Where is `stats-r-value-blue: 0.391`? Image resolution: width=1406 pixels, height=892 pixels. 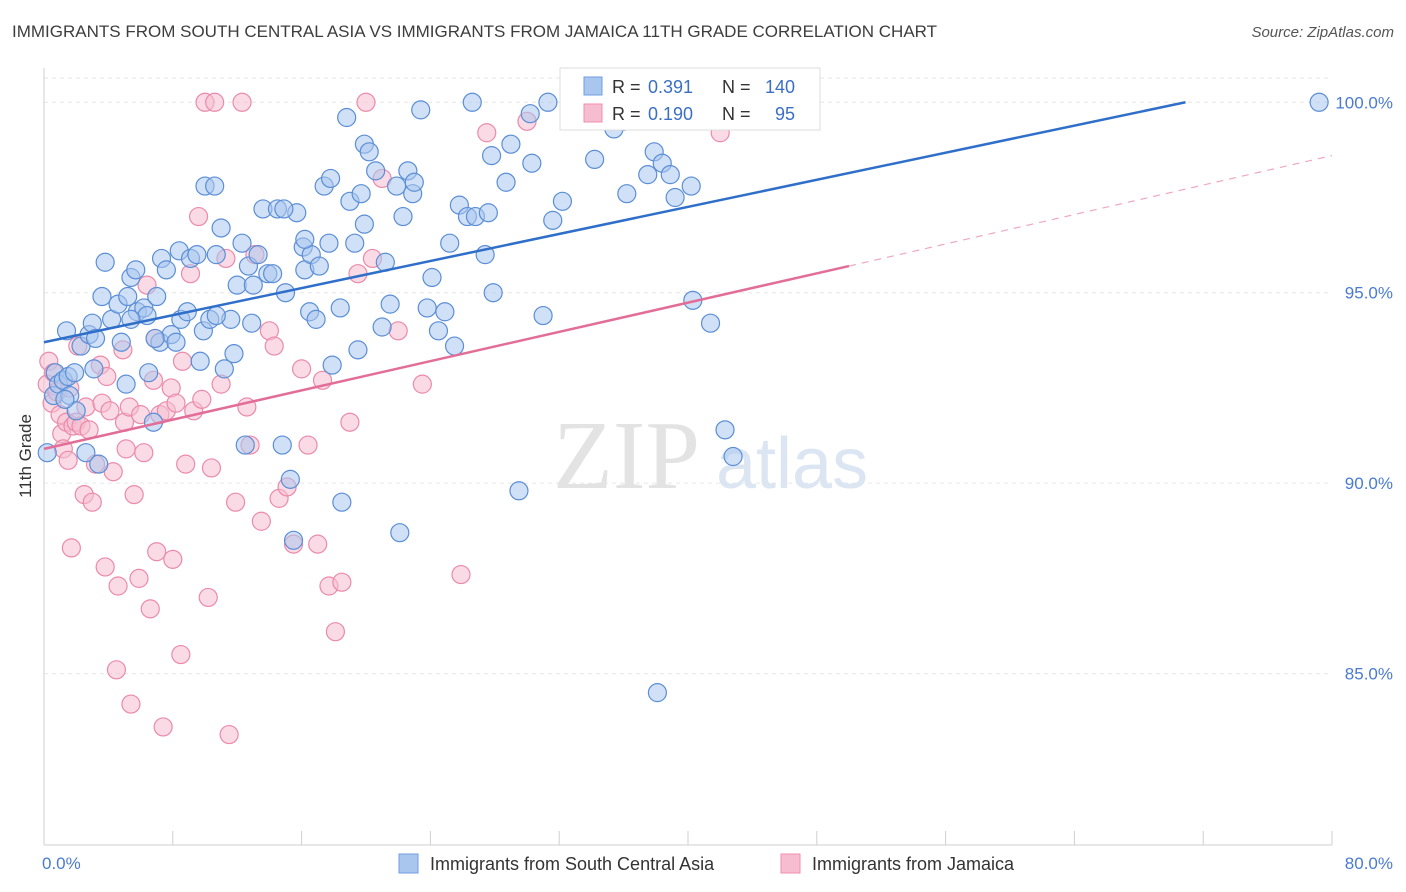 stats-r-value-blue: 0.391 is located at coordinates (670, 87).